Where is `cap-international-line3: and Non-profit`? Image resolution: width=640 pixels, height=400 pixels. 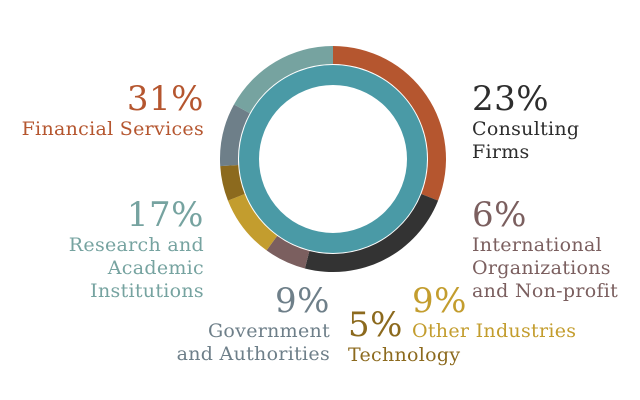 cap-international-line3: and Non-profit is located at coordinates (545, 291).